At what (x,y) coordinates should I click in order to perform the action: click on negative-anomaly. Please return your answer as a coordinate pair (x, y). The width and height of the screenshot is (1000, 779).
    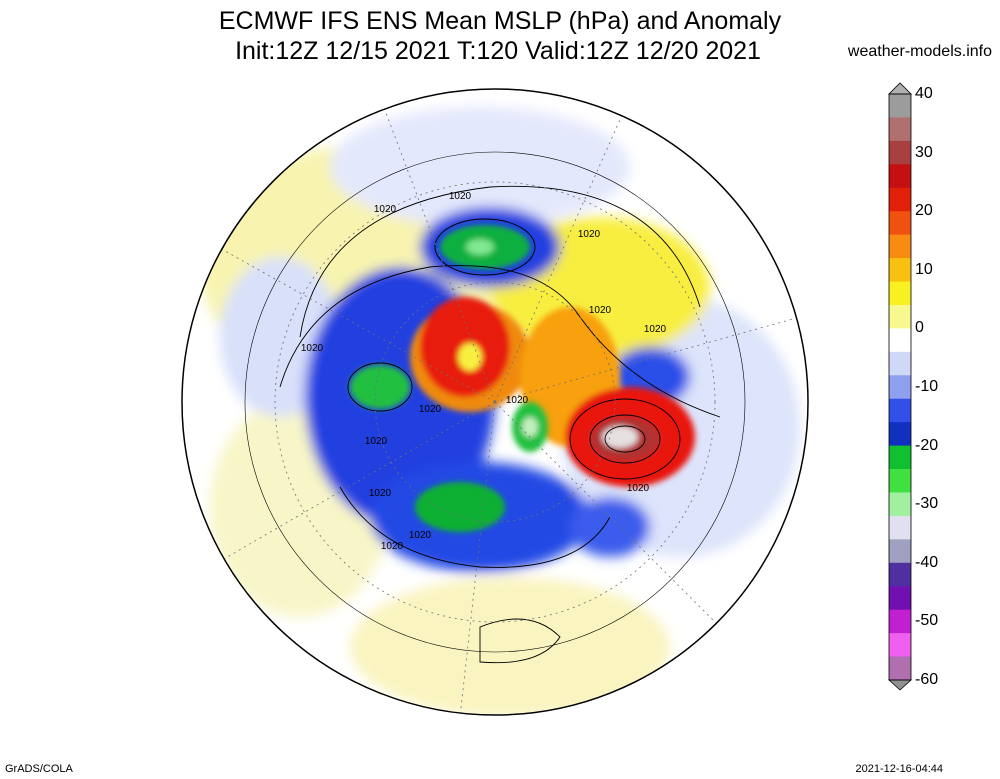
    Looking at the image, I should click on (449, 378).